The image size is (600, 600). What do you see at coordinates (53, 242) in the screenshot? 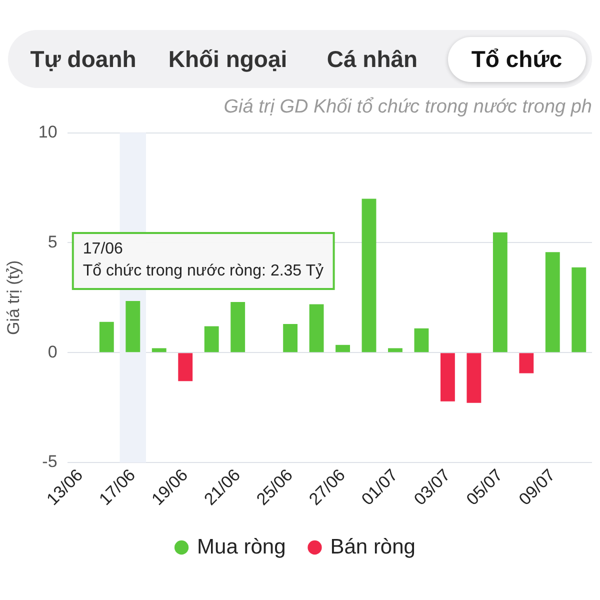
I see `y-tick-label: 5` at bounding box center [53, 242].